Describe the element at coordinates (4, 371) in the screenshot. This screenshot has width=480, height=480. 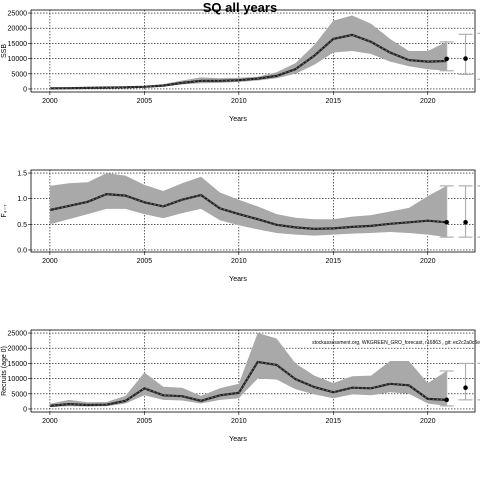
I see `recruits-y-axis-label: Recruits (age 0)` at that location.